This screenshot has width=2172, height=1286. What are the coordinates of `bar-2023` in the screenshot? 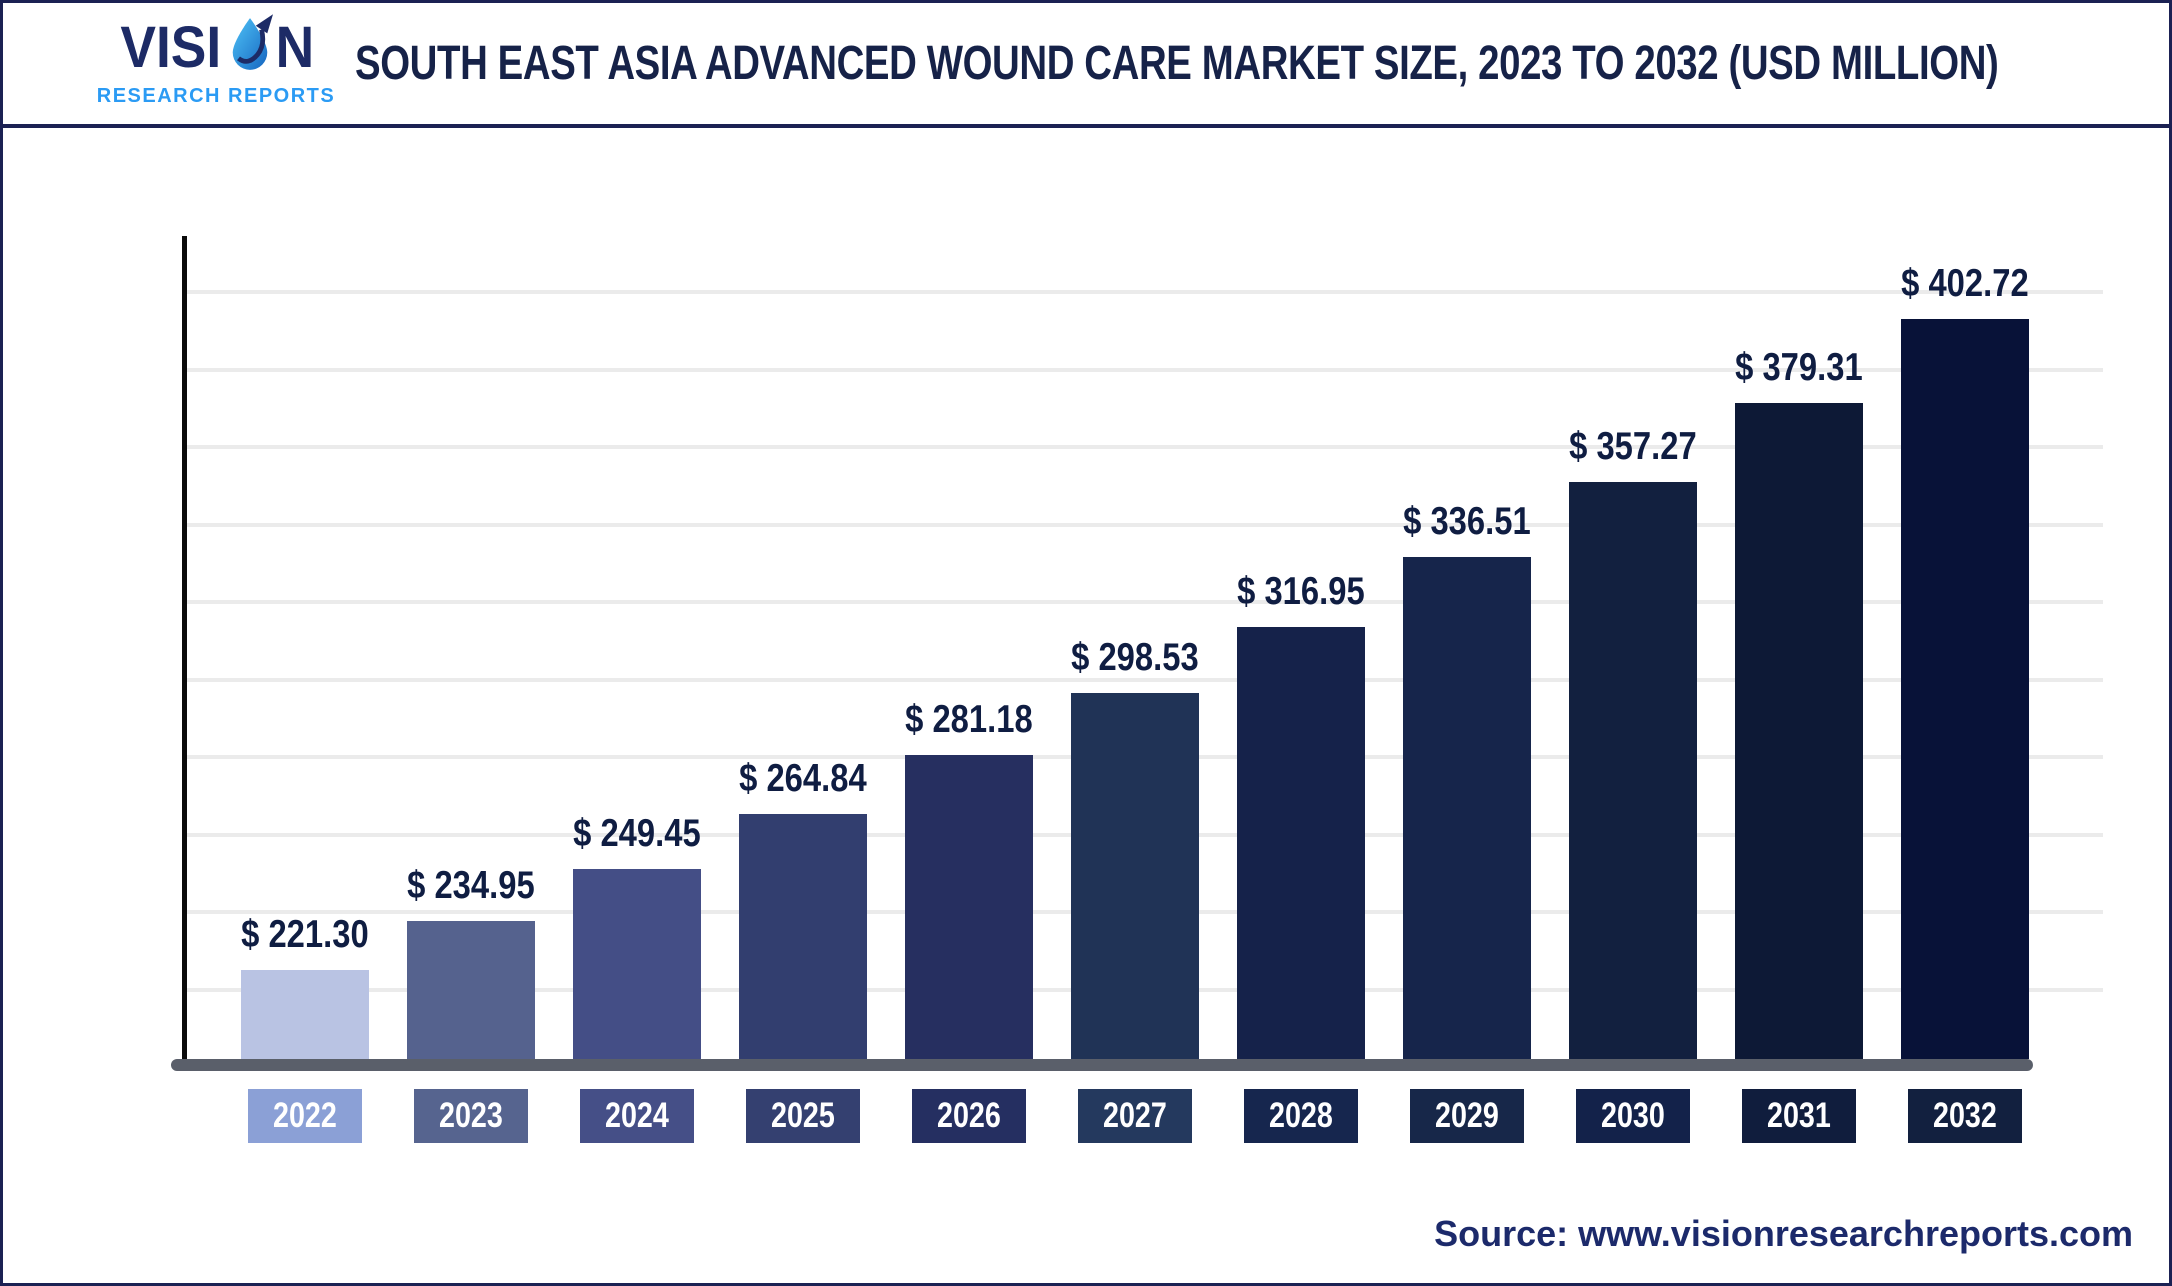 It's located at (471, 990).